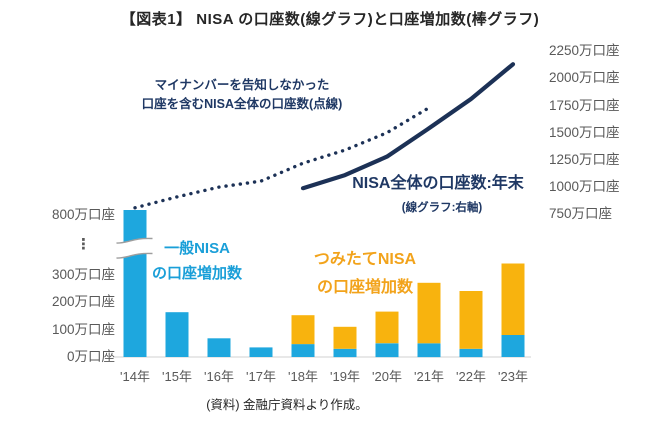 The image size is (660, 430). What do you see at coordinates (365, 259) in the screenshot?
I see `annotation-tsumitate-nisa-line1: つみたてNISA` at bounding box center [365, 259].